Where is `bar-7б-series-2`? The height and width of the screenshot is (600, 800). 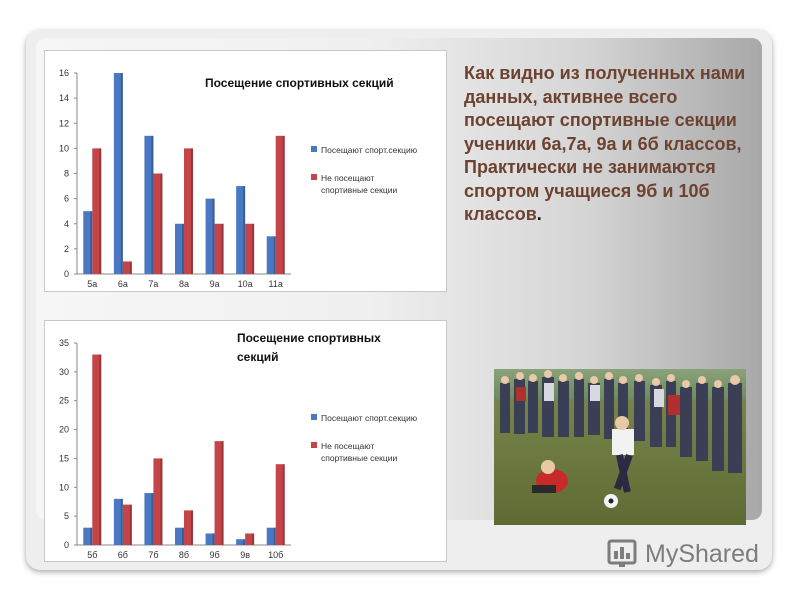
bar-7б-series-2 is located at coordinates (158, 501).